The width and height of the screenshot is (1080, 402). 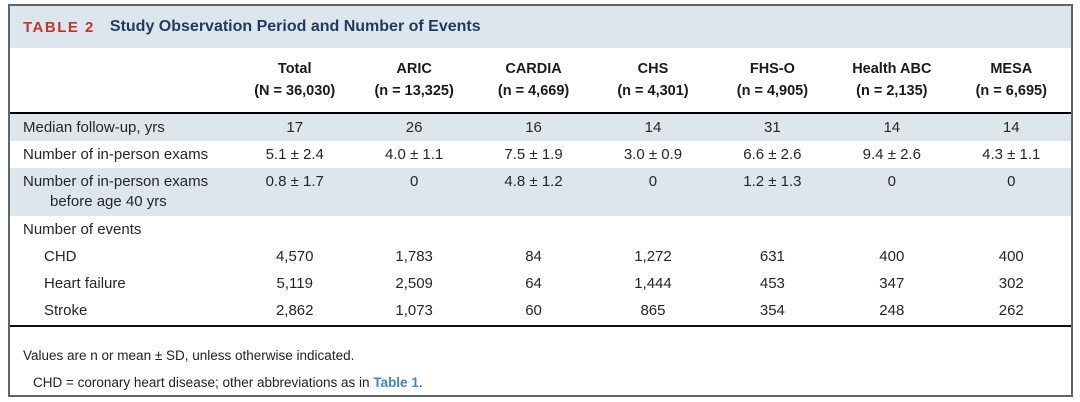 What do you see at coordinates (94, 127) in the screenshot?
I see `row-label-text: Median follow-up, yrs` at bounding box center [94, 127].